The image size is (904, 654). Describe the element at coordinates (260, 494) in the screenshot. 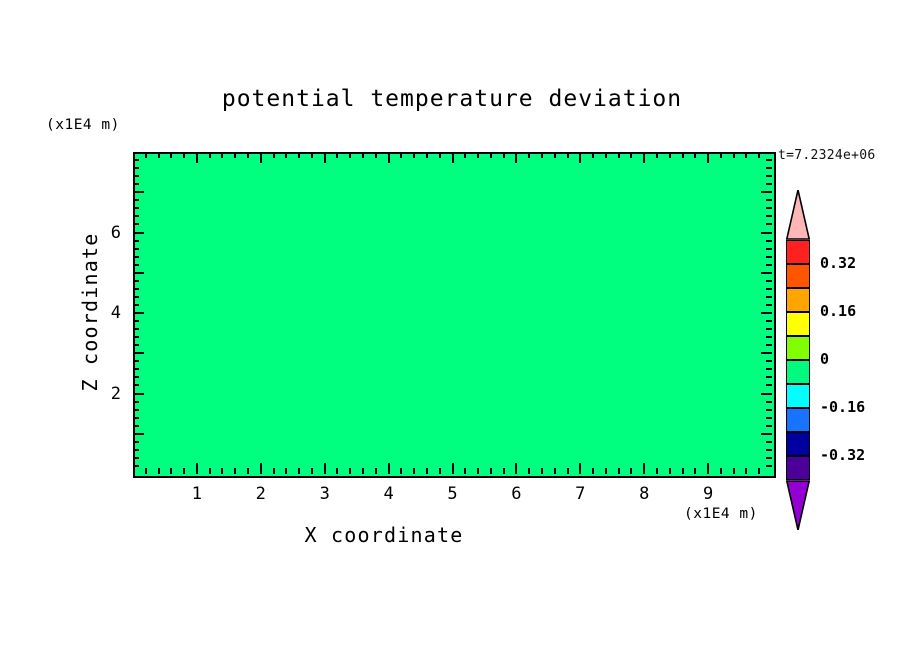

I see `x-tick-label: 2` at that location.